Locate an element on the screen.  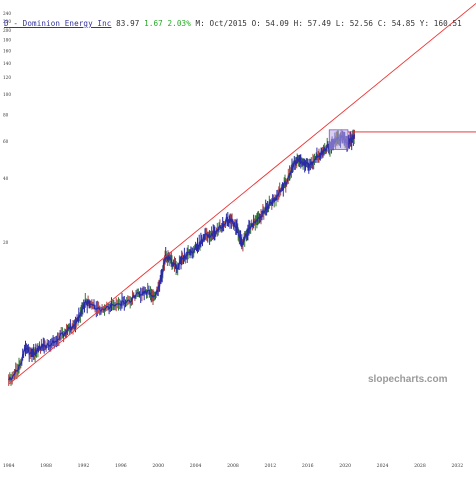
y-tick-label: 220 is located at coordinates (7, 21).